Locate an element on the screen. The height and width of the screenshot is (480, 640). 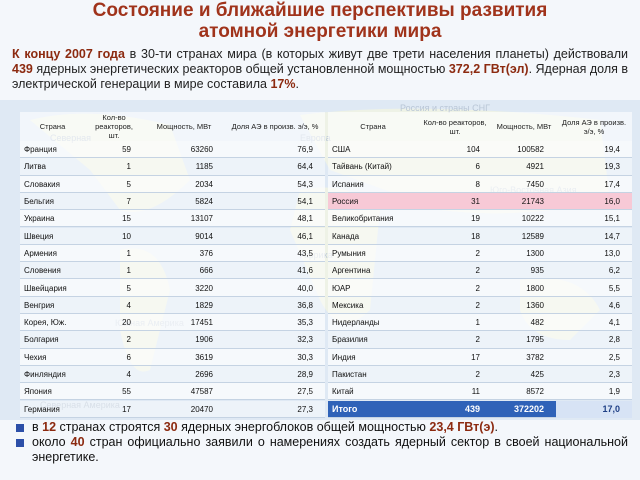
column-header: Доля АЭ в произв. э/э, % is located at coordinates (275, 126).